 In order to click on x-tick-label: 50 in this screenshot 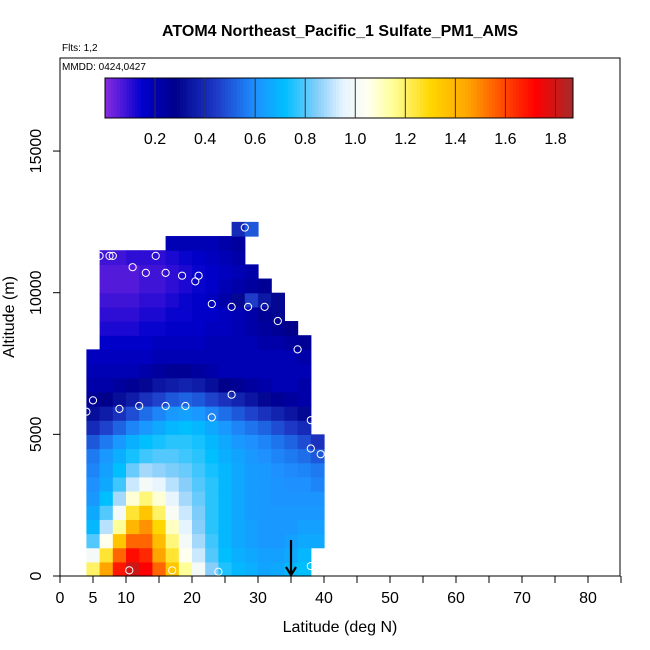, I will do `click(390, 598)`.